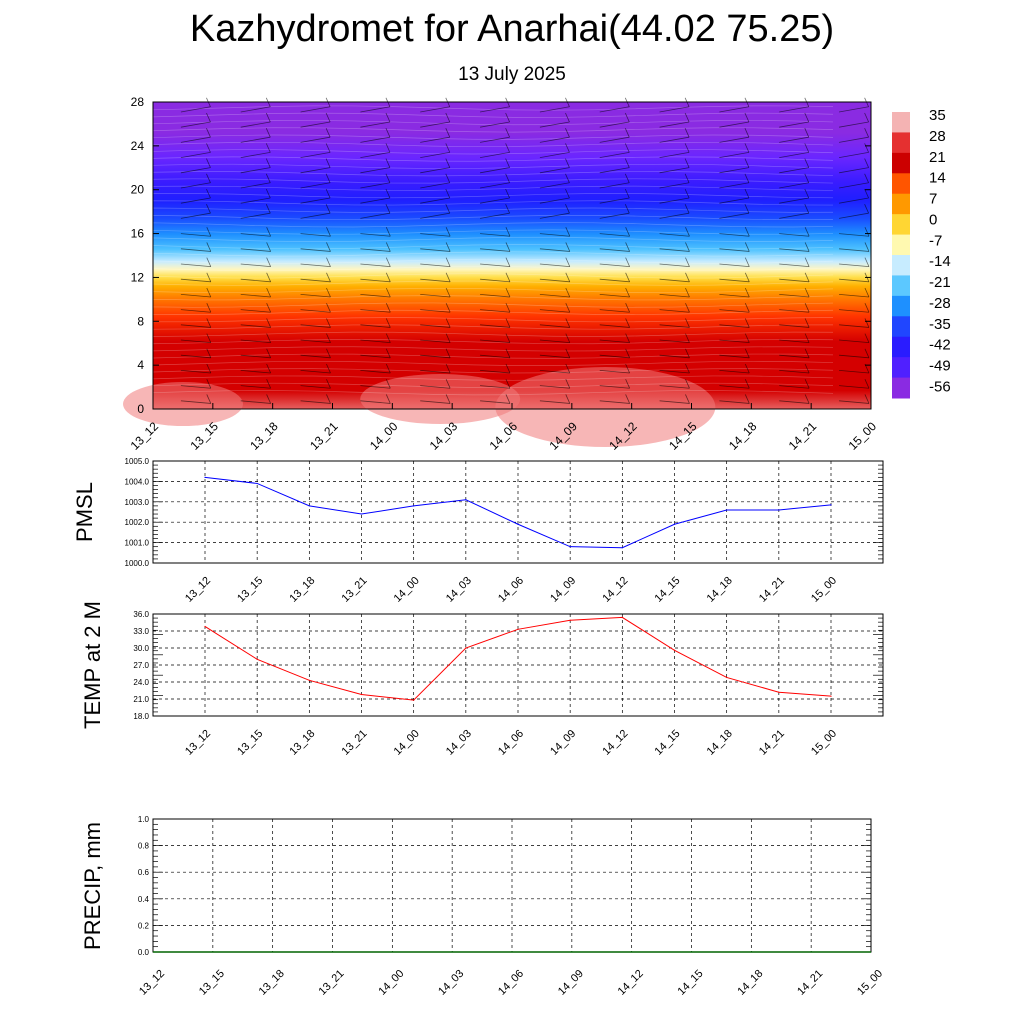  I want to click on y-tick-label: 36.0, so click(141, 614).